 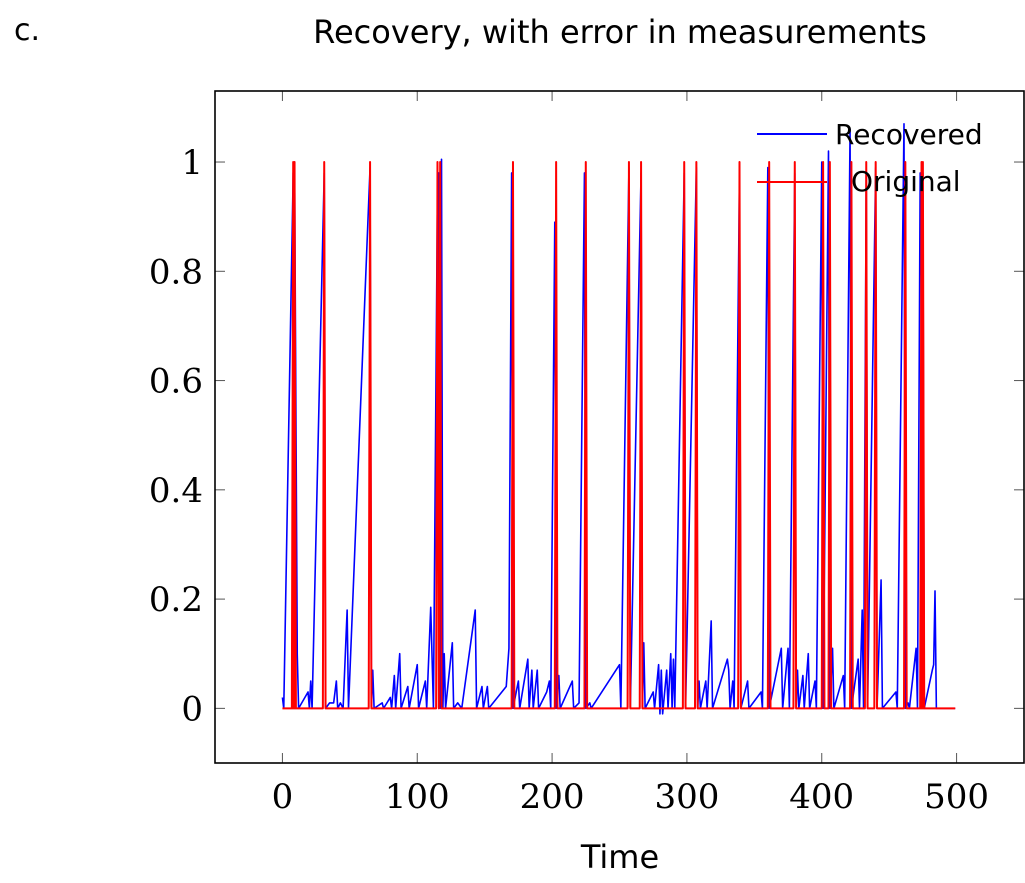 I want to click on legend-label-recovered: Recovered, so click(x=909, y=134).